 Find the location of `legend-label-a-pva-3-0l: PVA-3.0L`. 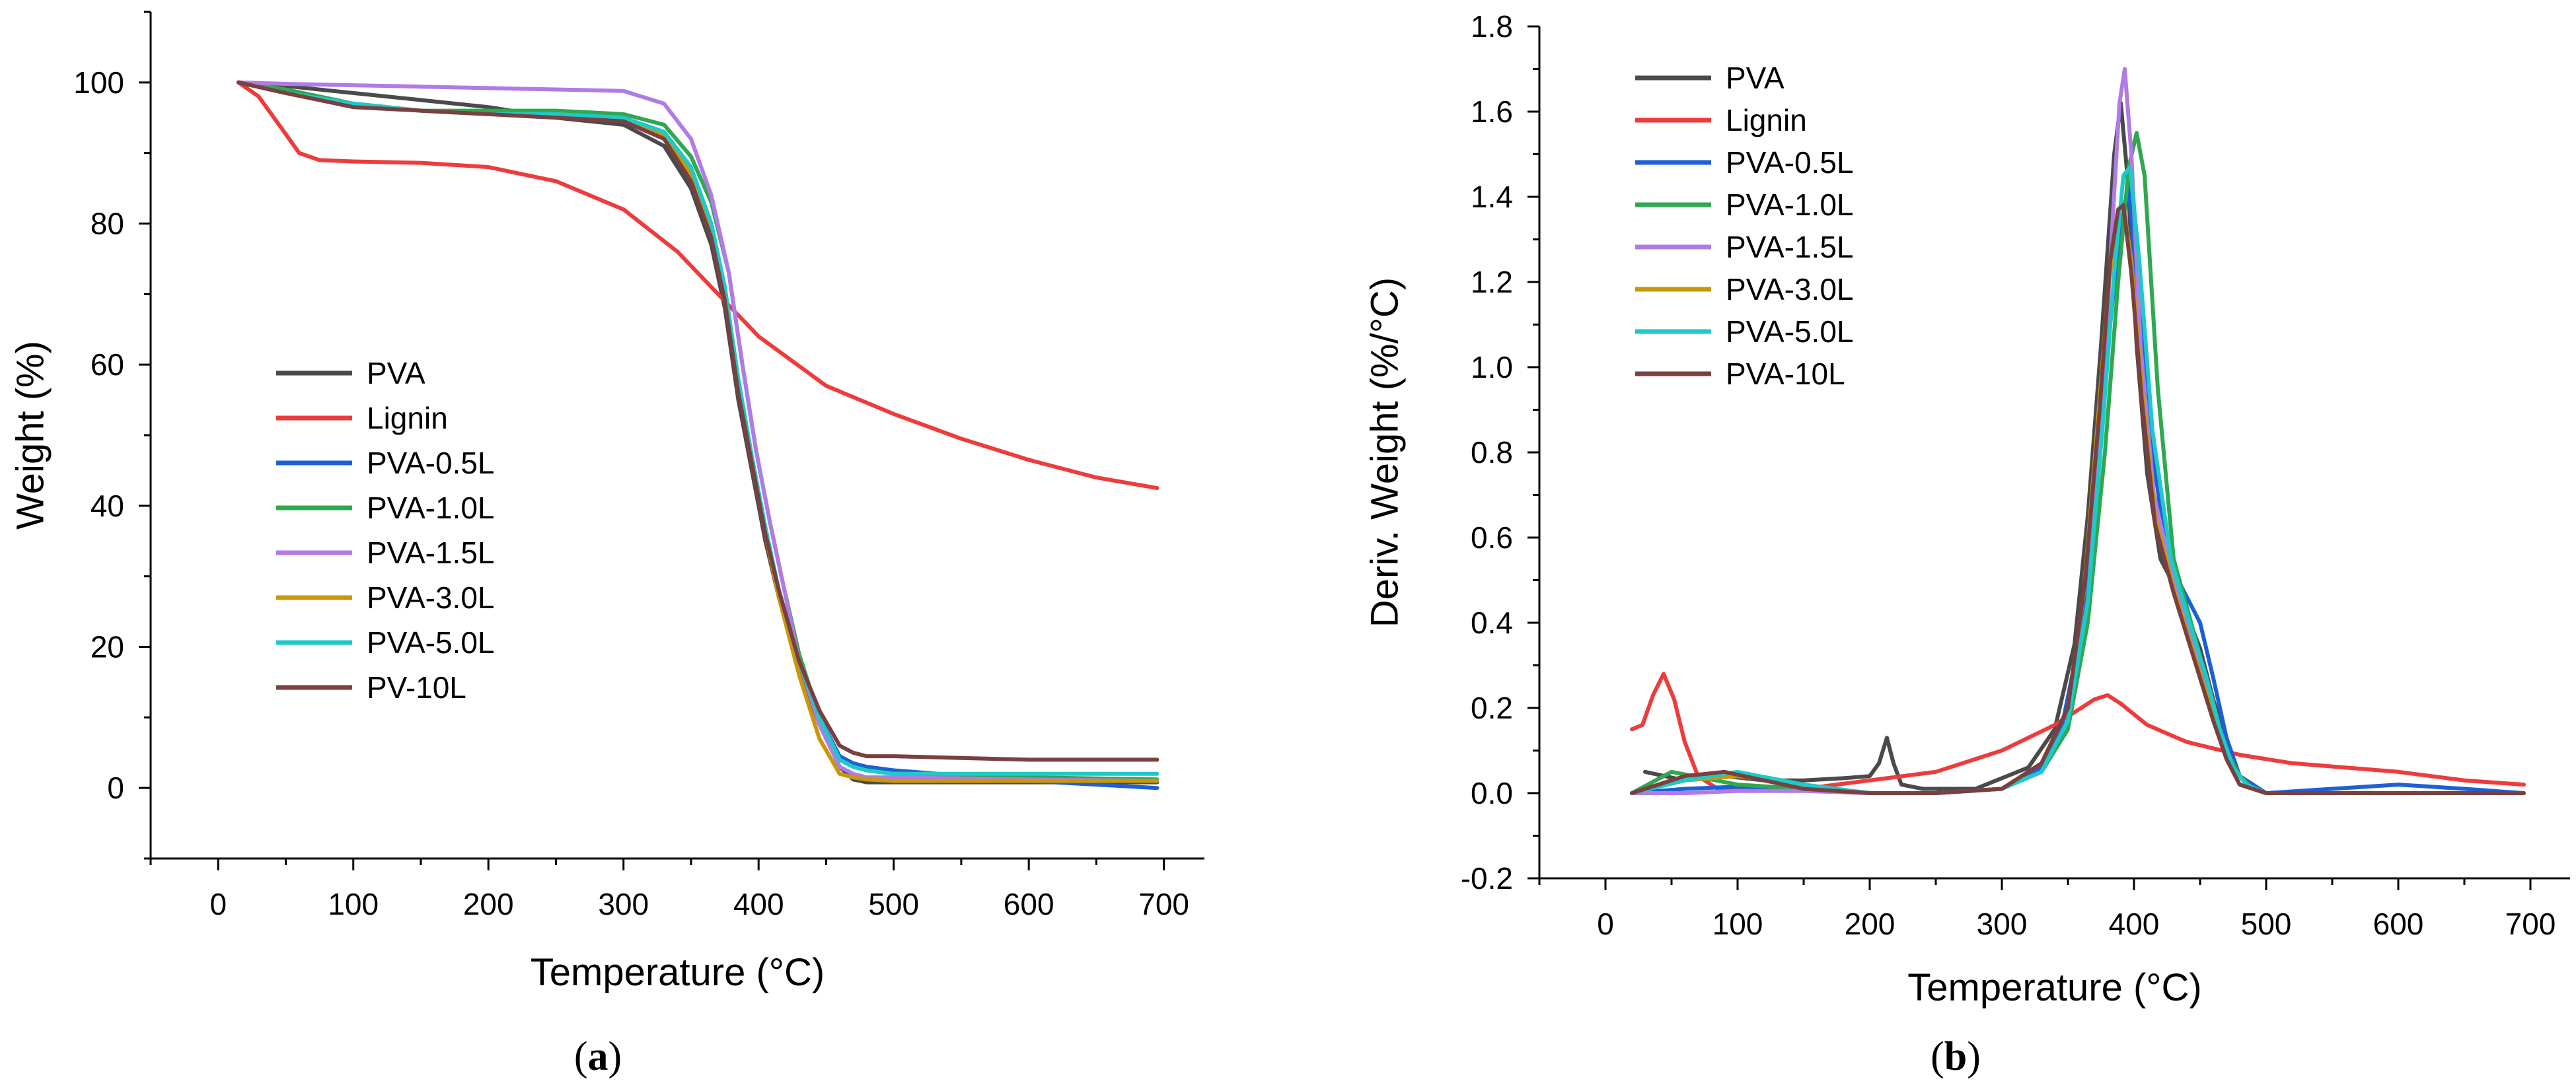

legend-label-a-pva-3-0l: PVA-3.0L is located at coordinates (430, 597).